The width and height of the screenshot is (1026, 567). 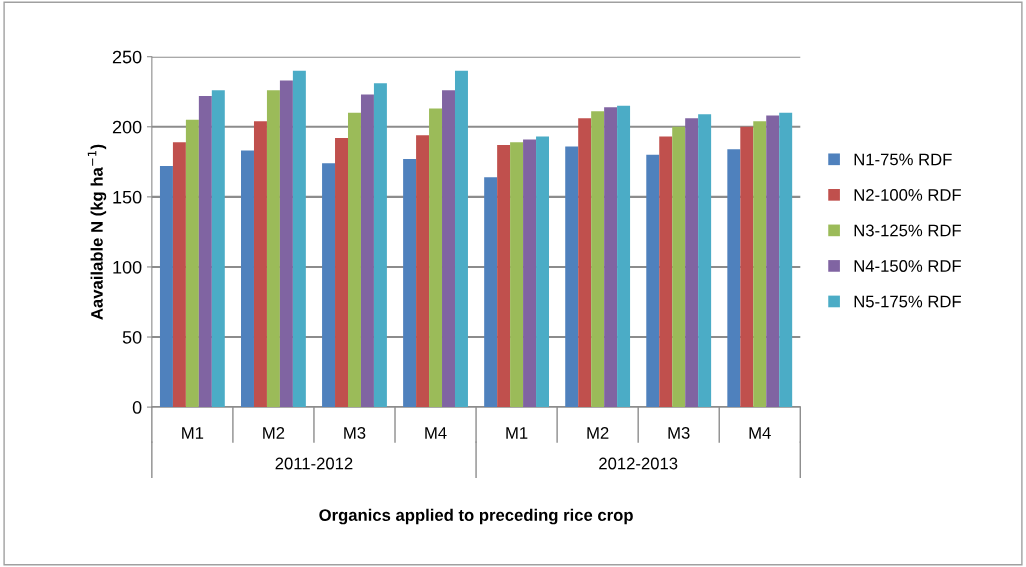 What do you see at coordinates (127, 267) in the screenshot?
I see `y-tick-label: 100` at bounding box center [127, 267].